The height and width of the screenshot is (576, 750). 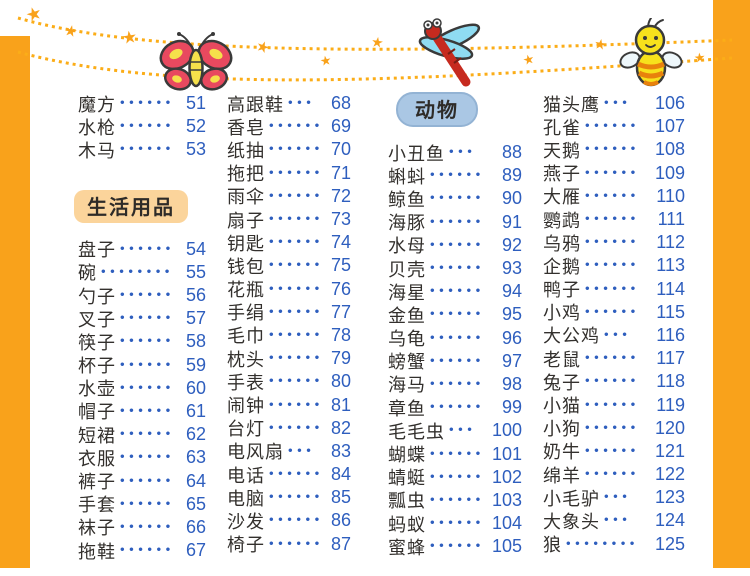 What do you see at coordinates (669, 172) in the screenshot?
I see `page-number: 109` at bounding box center [669, 172].